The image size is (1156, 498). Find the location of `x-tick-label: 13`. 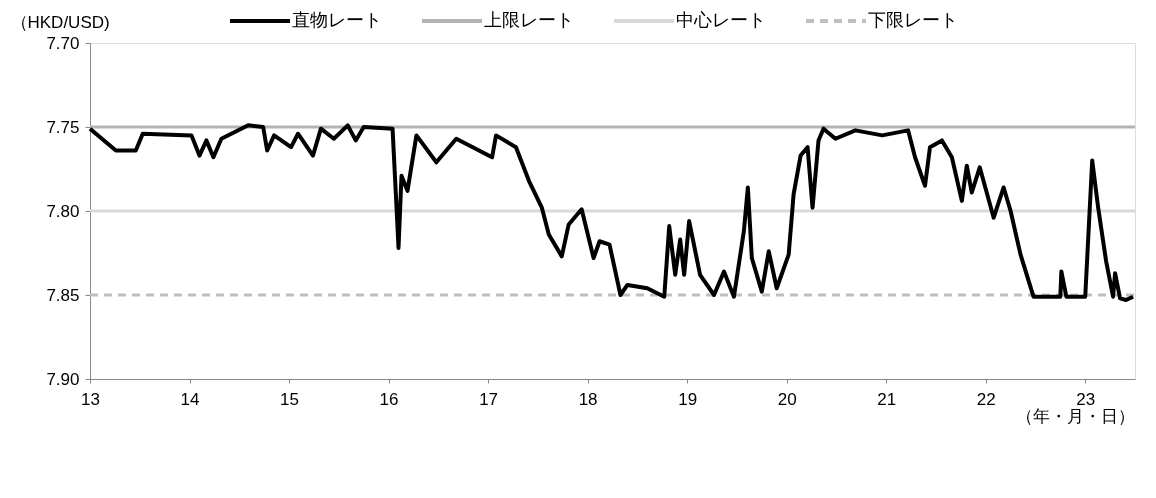

x-tick-label: 13 is located at coordinates (90, 399).